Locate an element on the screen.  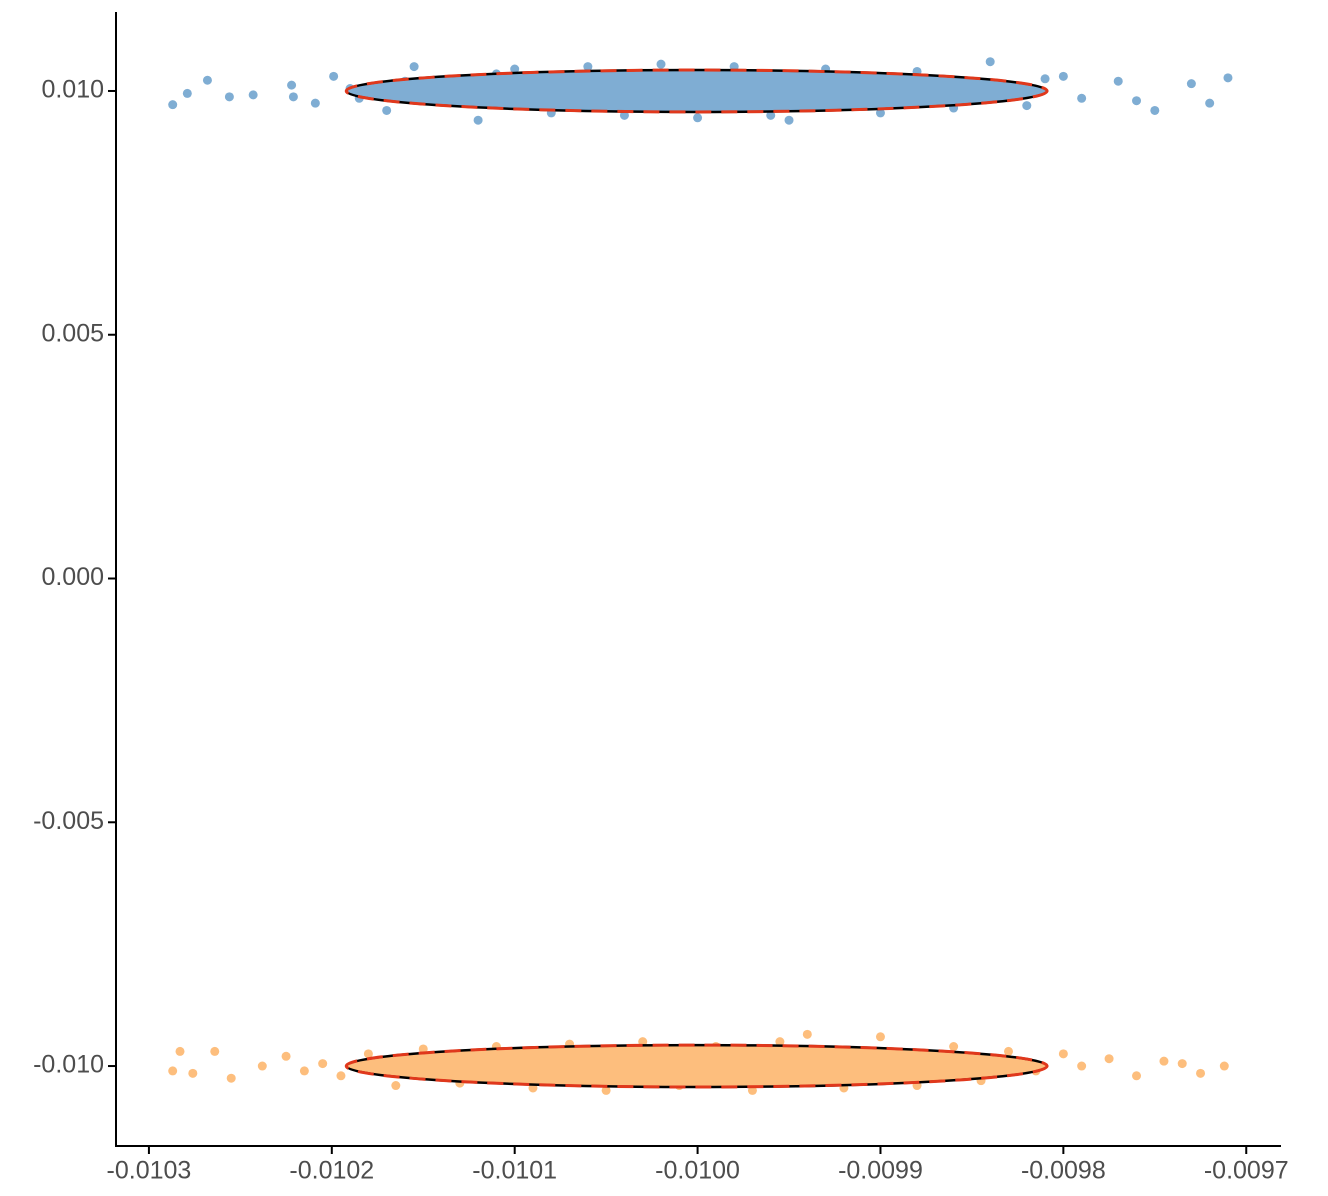
y-tick-label: -0.010 is located at coordinates (68, 1065).